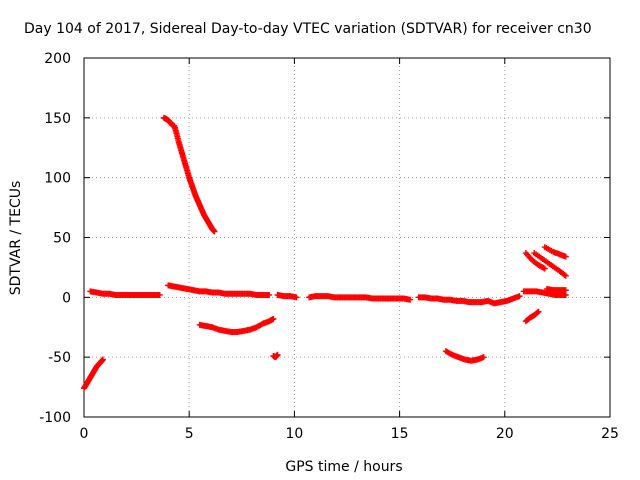  I want to click on x-tick-label: 0, so click(84, 434).